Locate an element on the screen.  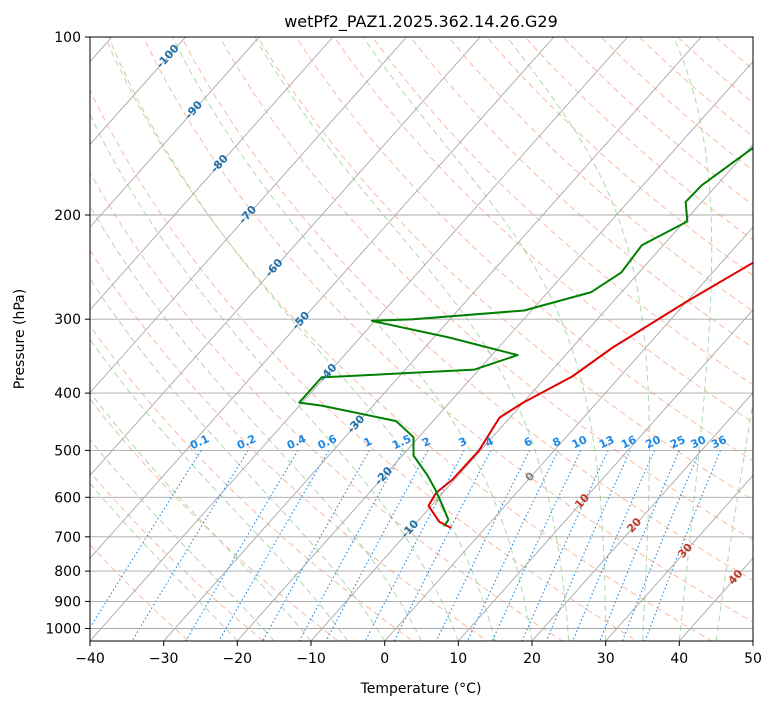
x-tick-label: 10 is located at coordinates (458, 659).